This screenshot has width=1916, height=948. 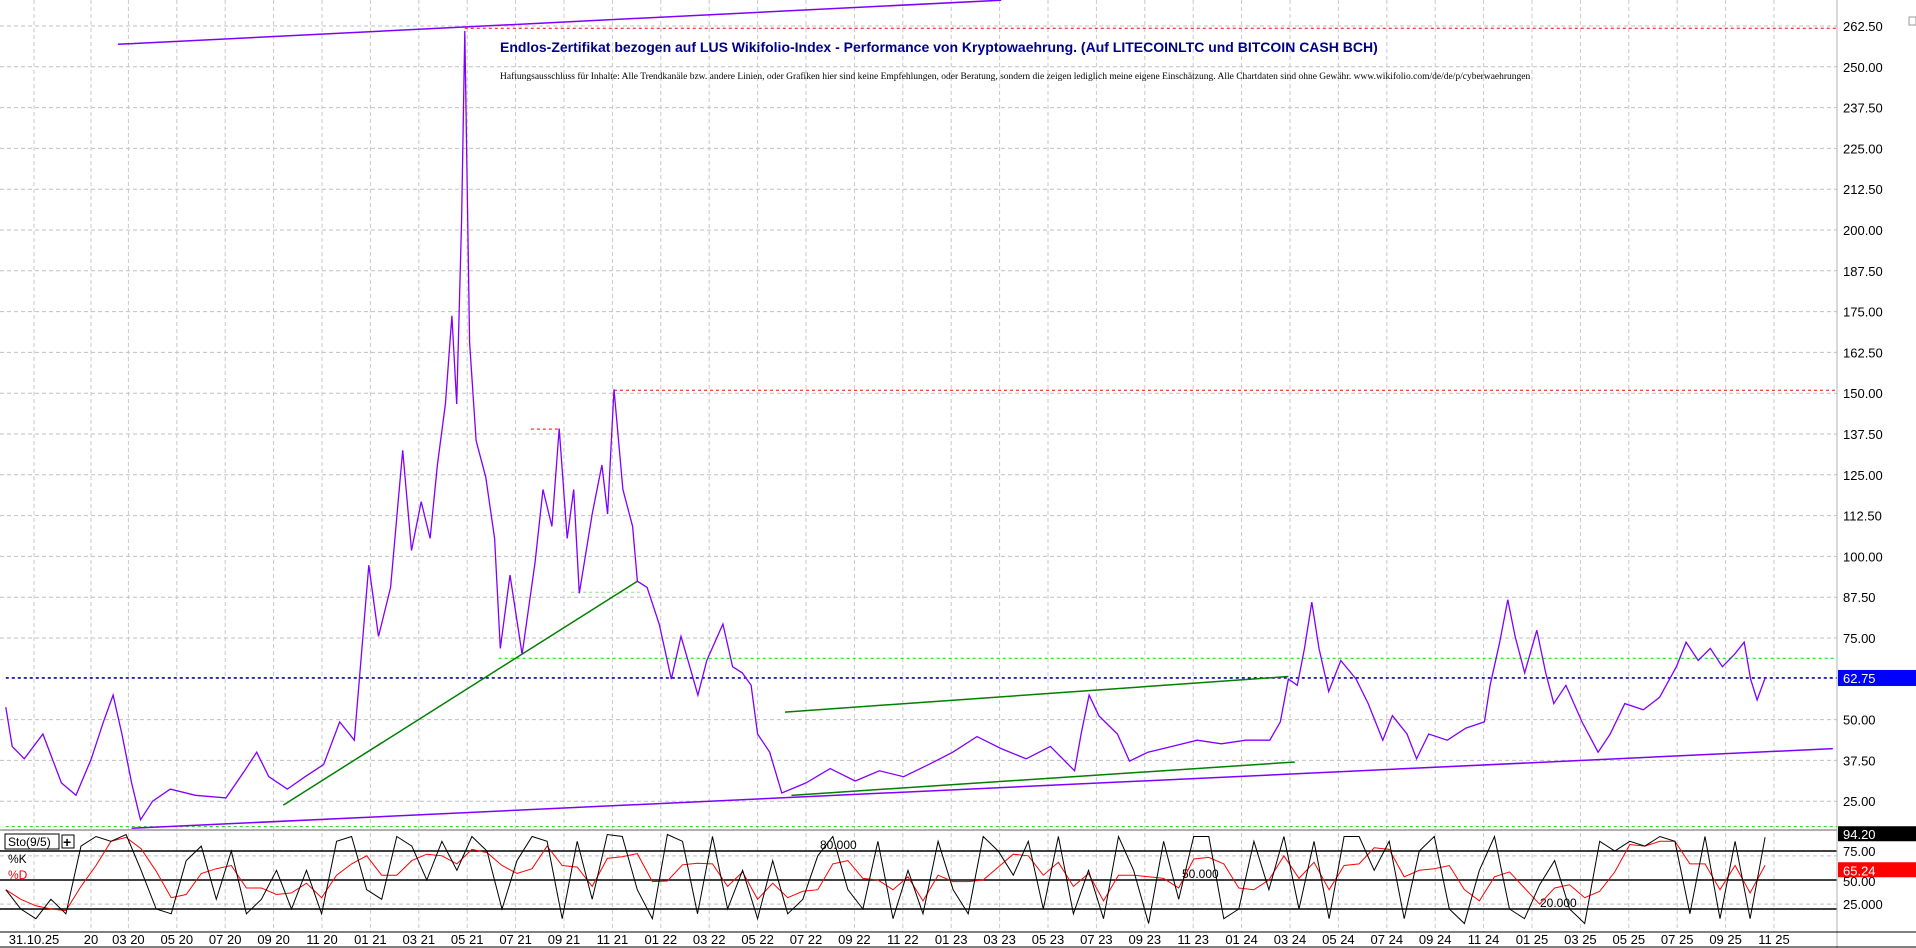 What do you see at coordinates (1863, 271) in the screenshot?
I see `y-tick-label: 187.50` at bounding box center [1863, 271].